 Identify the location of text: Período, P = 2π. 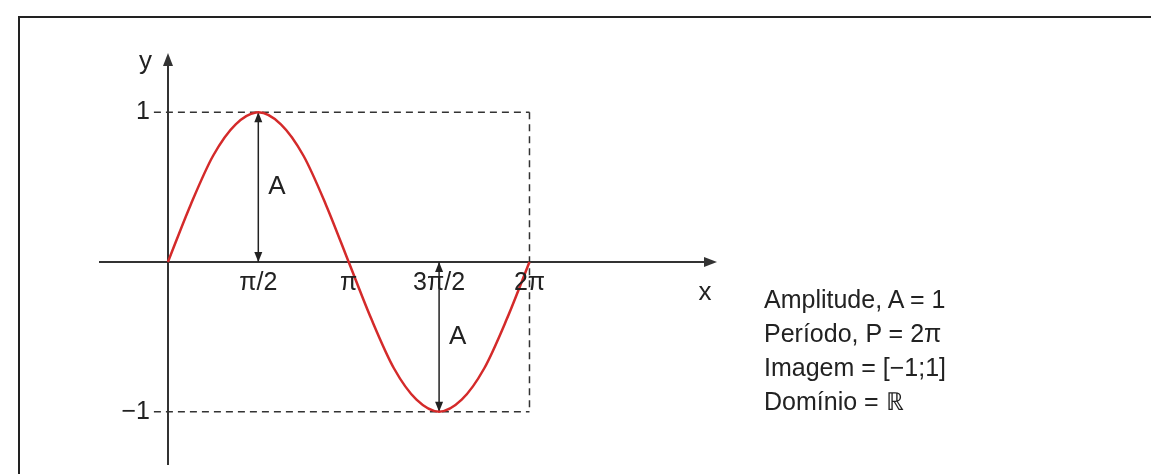
(853, 333).